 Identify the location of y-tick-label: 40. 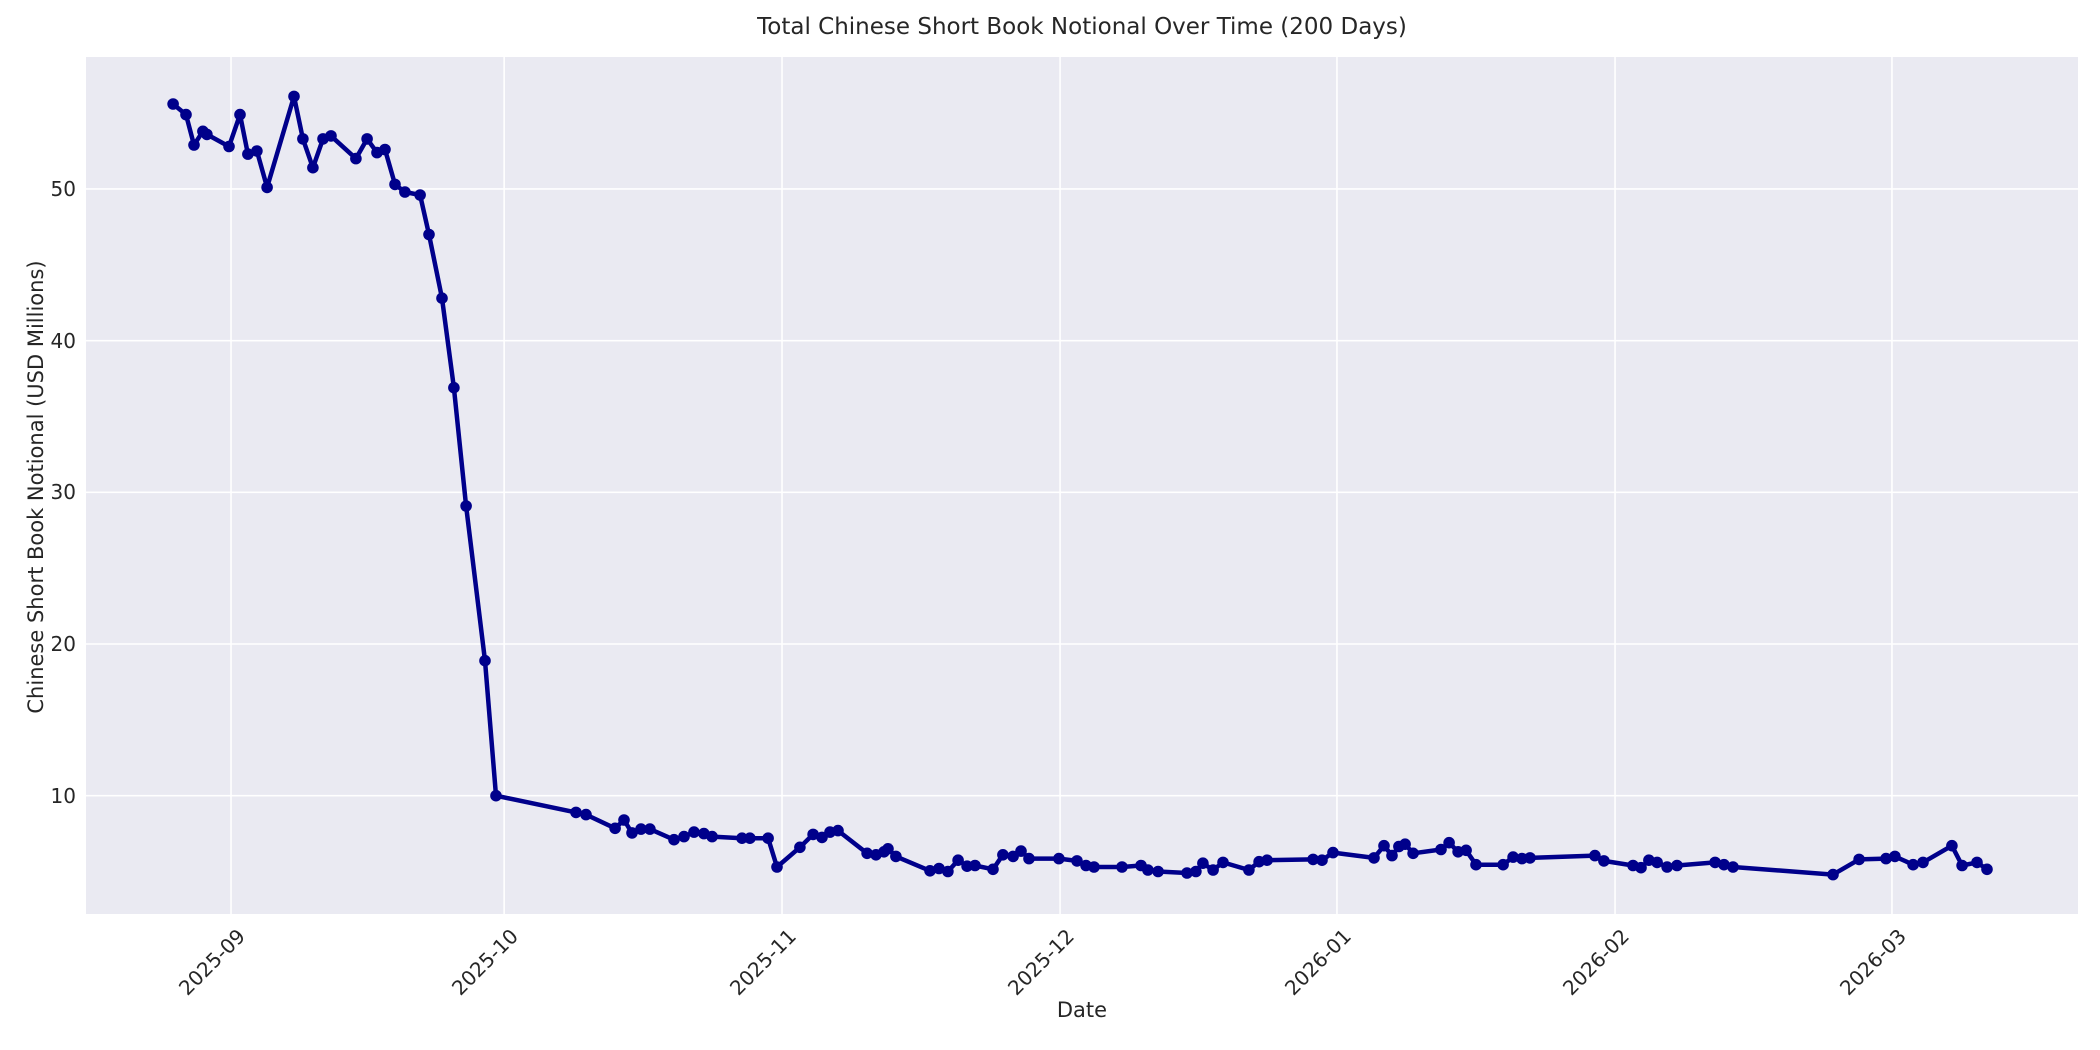
(63, 340).